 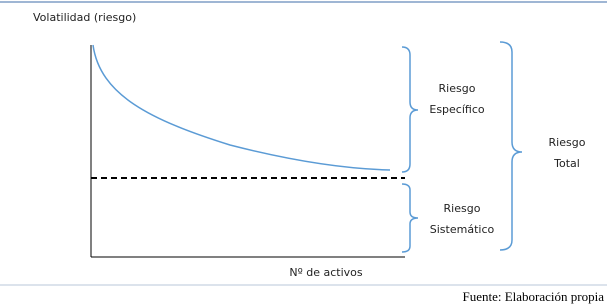 What do you see at coordinates (457, 109) in the screenshot?
I see `specific-label: Específico` at bounding box center [457, 109].